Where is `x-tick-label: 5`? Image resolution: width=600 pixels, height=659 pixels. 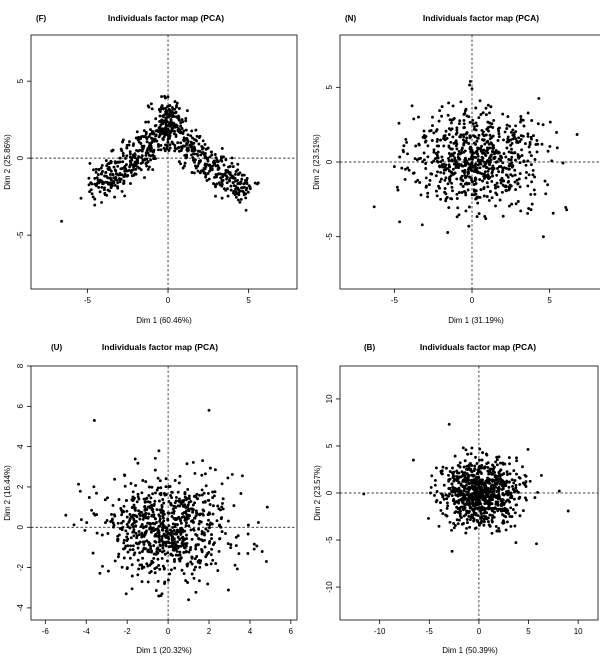 x-tick-label: 5 is located at coordinates (528, 631).